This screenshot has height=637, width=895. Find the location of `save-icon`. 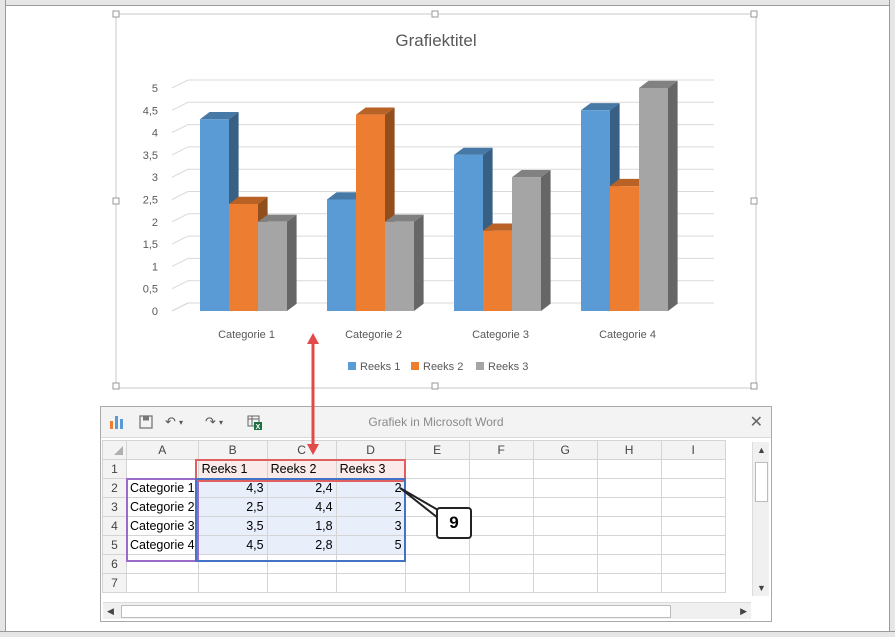

save-icon is located at coordinates (146, 422).